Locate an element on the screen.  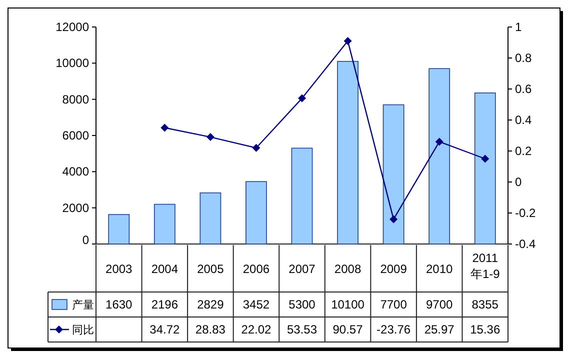
y-tick-label: 8000 is located at coordinates (76, 99).